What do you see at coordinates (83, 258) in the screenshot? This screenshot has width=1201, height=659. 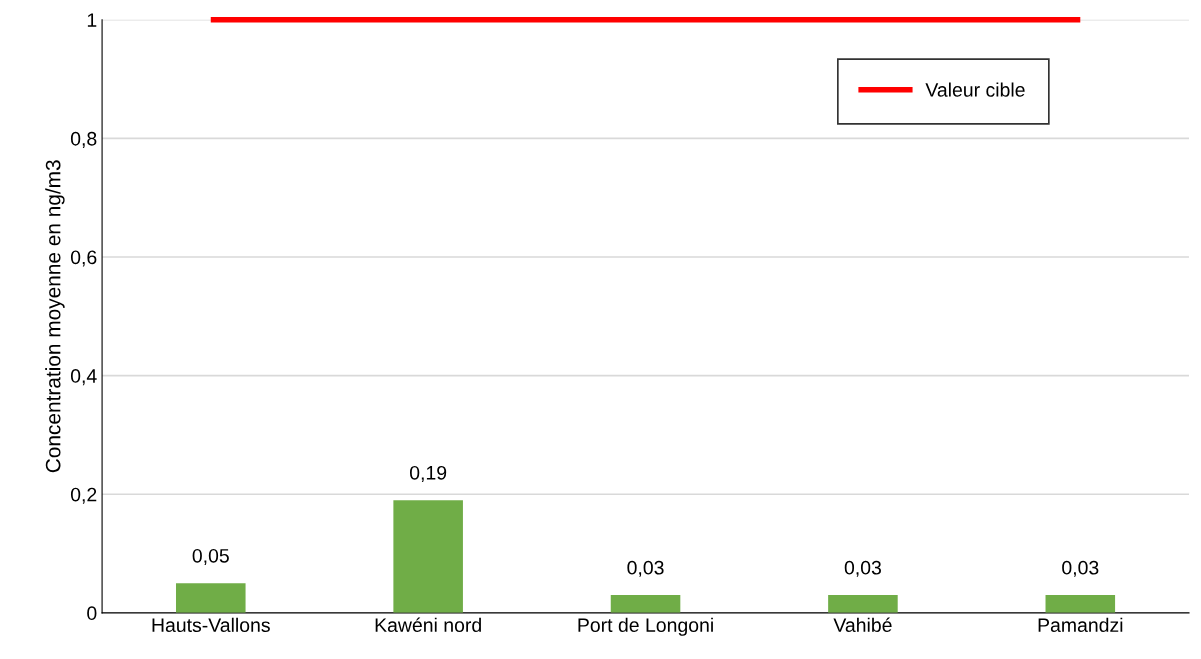 I see `y-tick-label: 0,6` at bounding box center [83, 258].